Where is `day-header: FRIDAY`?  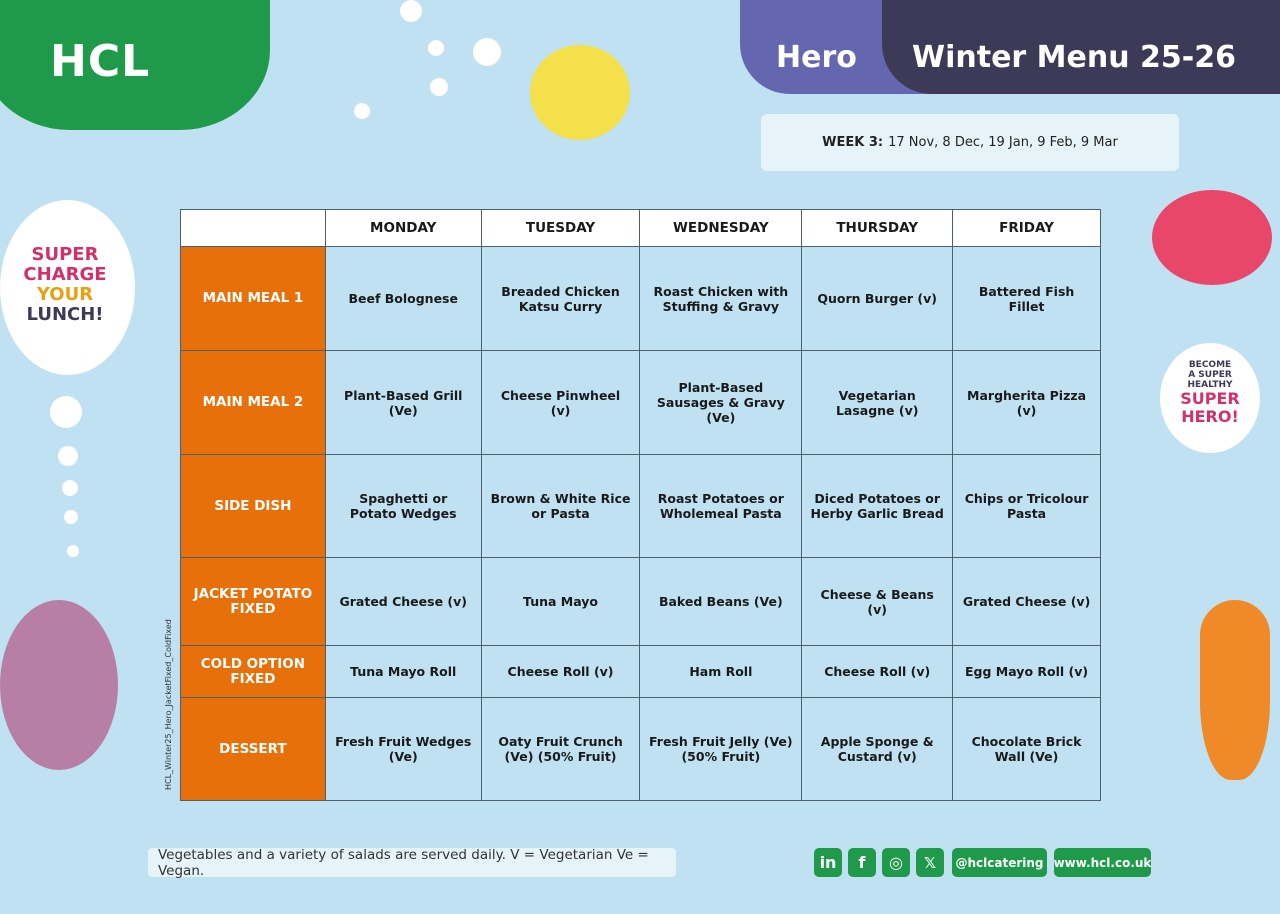
day-header: FRIDAY is located at coordinates (1026, 228).